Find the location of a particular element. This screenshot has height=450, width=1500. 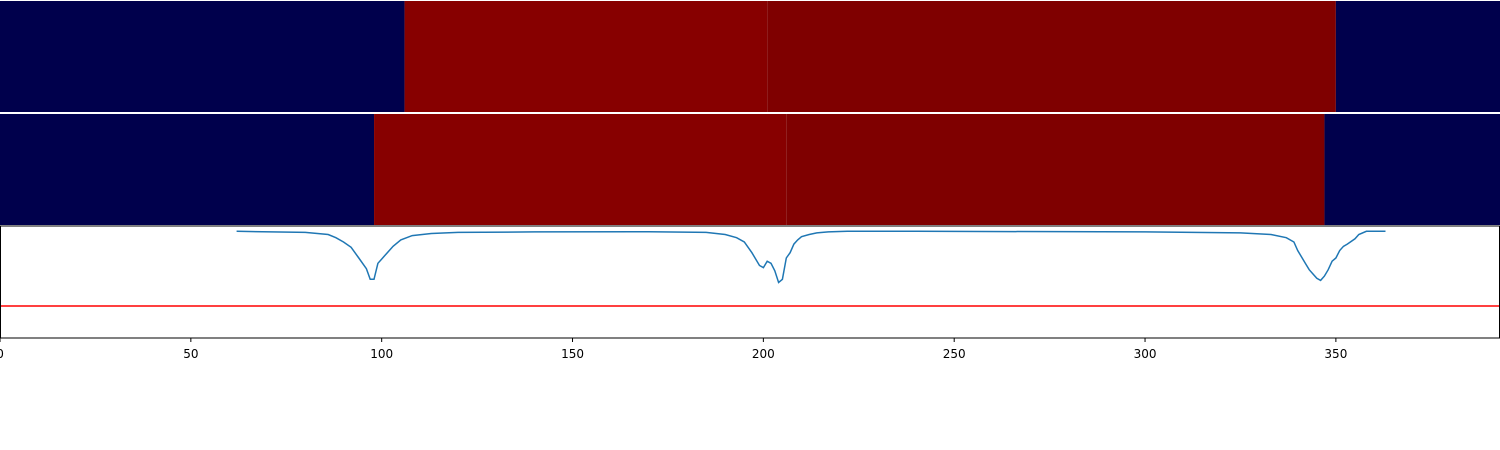

x-tick-label: 100 is located at coordinates (381, 354).